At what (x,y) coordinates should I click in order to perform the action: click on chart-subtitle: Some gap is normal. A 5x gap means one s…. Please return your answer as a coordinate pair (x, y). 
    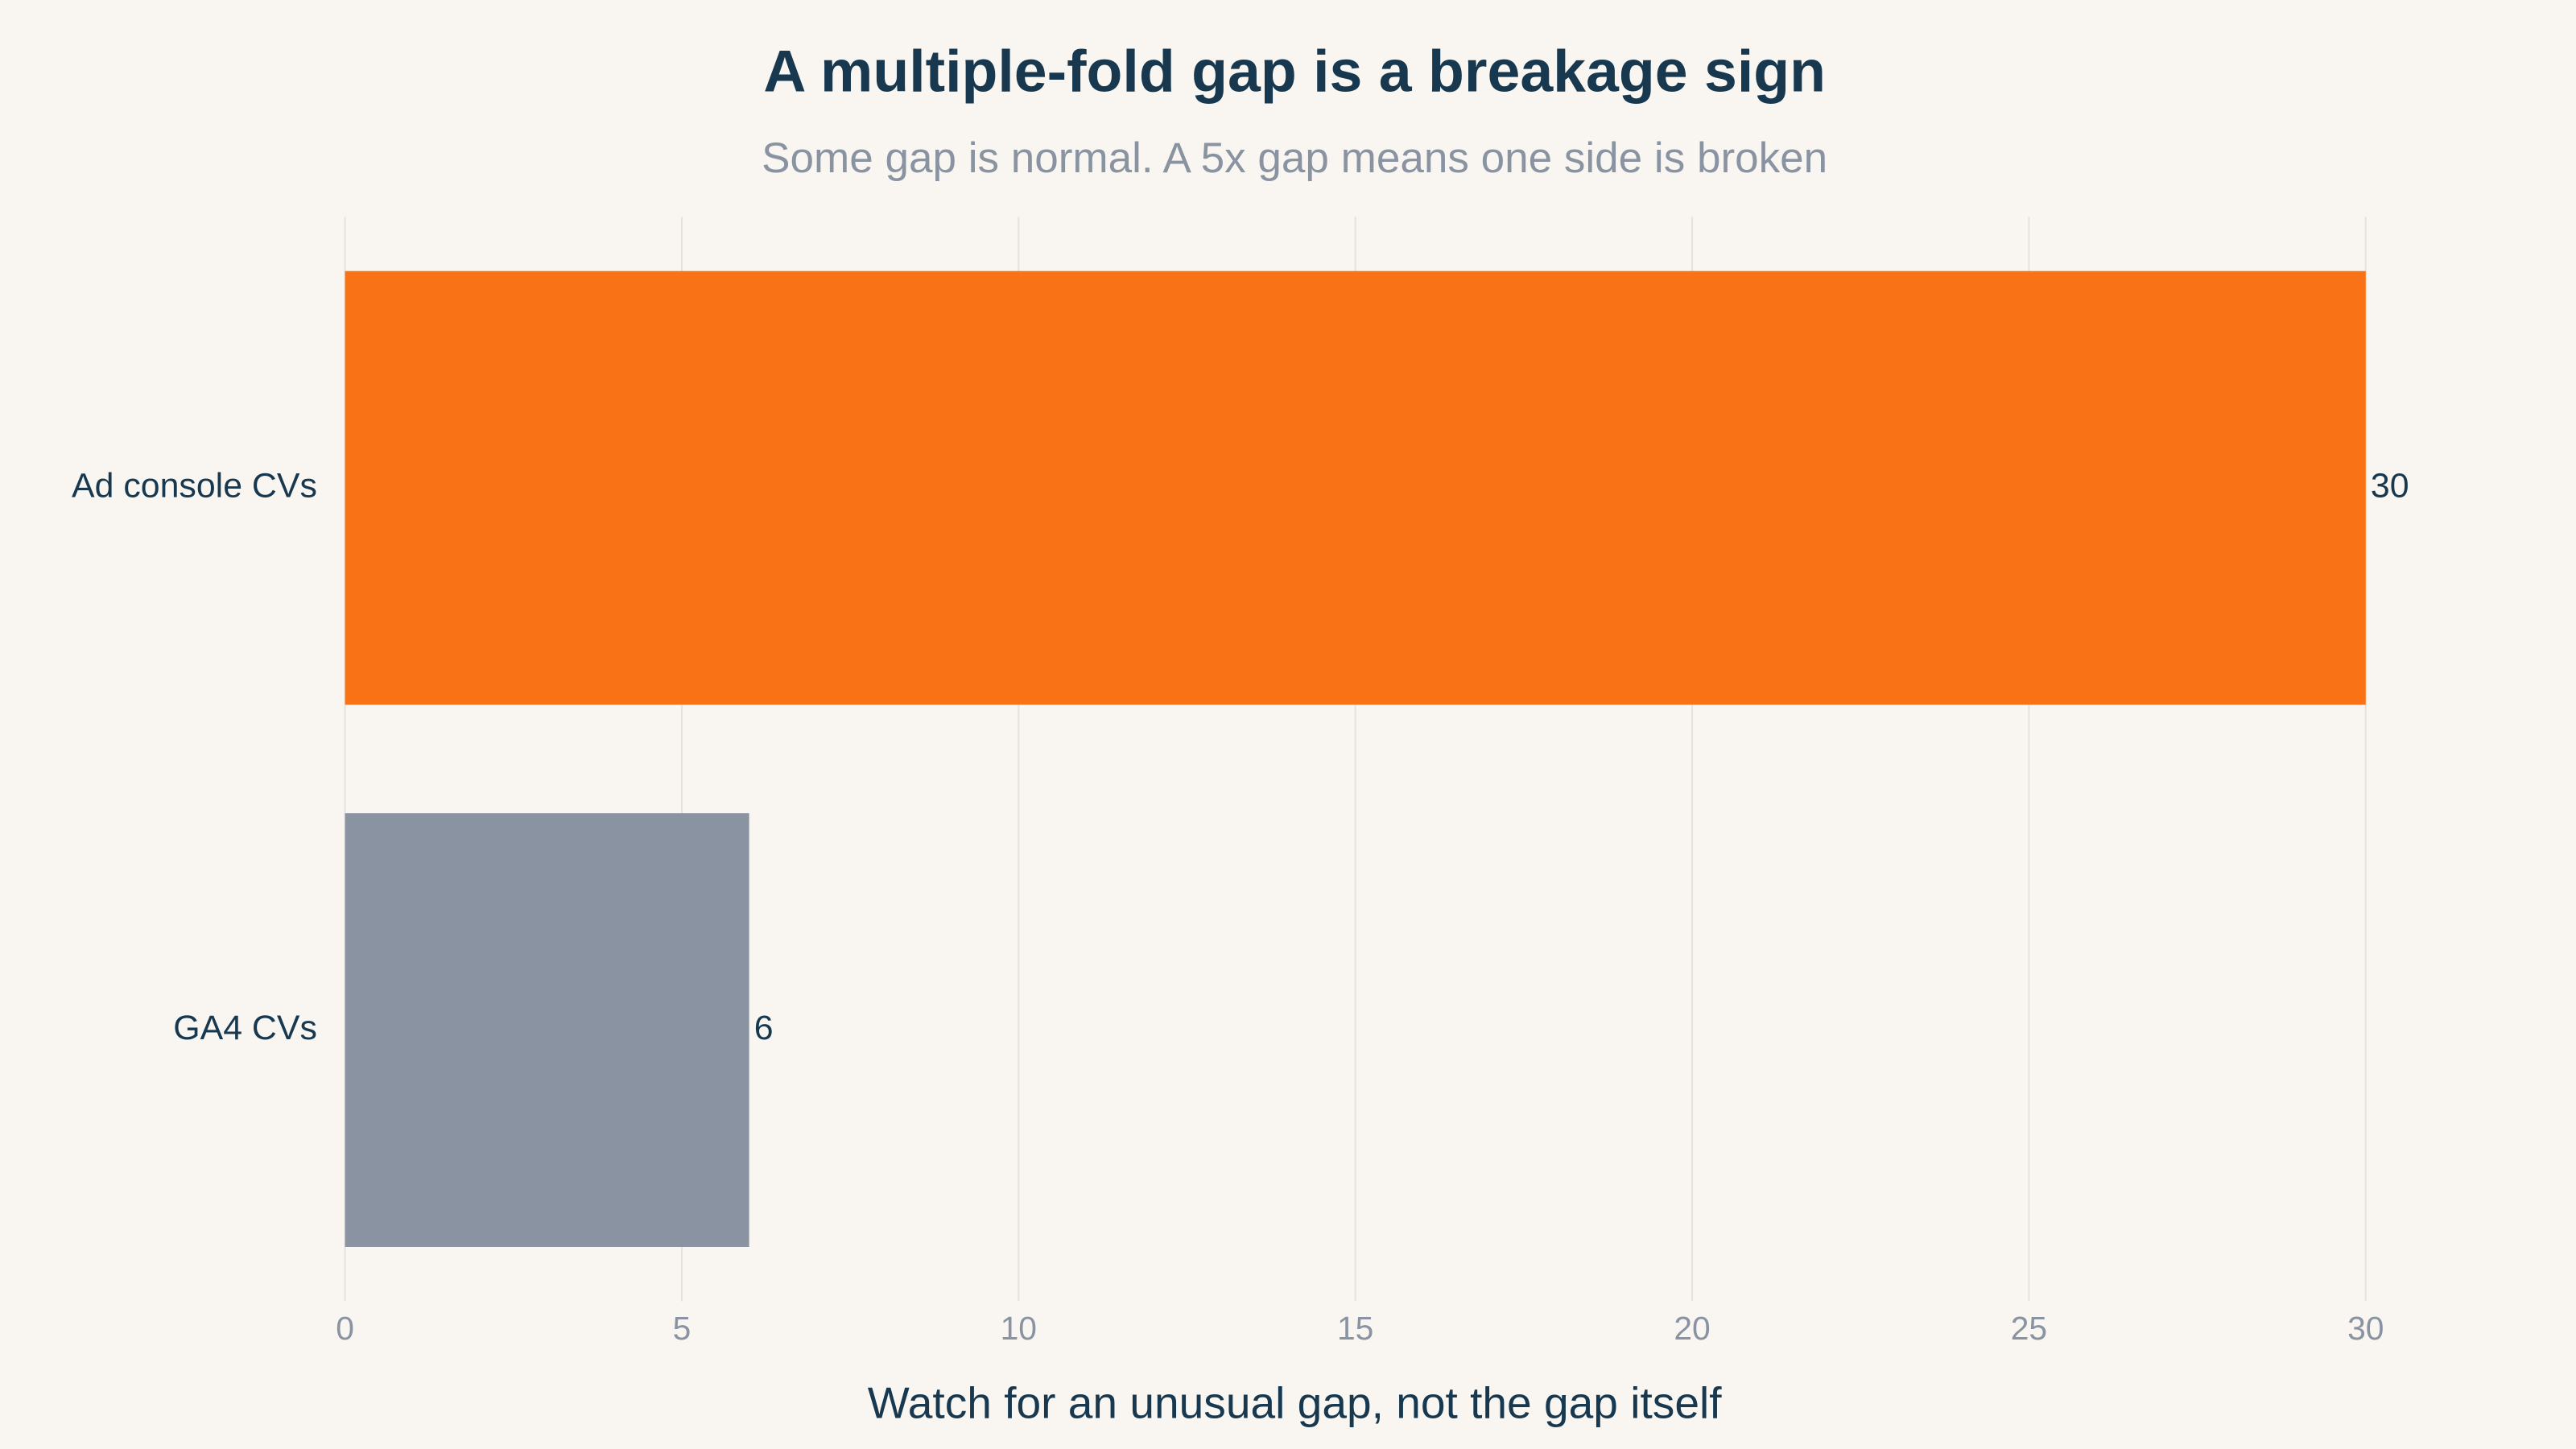
    Looking at the image, I should click on (1294, 158).